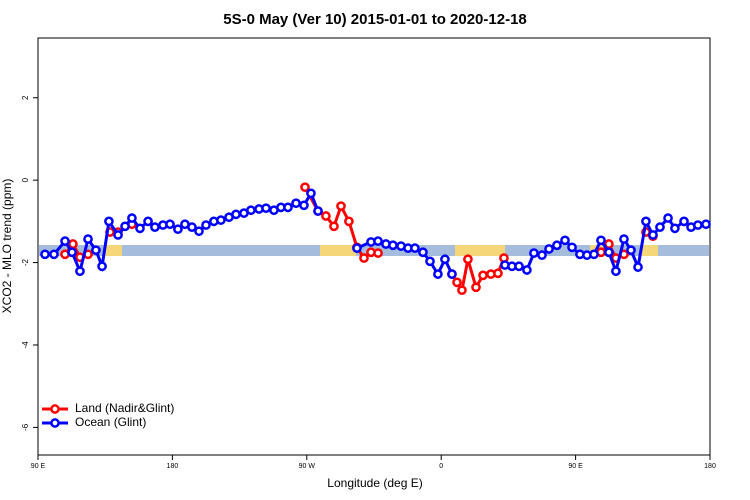 This screenshot has width=750, height=500. What do you see at coordinates (307, 466) in the screenshot?
I see `x-tick-label: 90 W` at bounding box center [307, 466].